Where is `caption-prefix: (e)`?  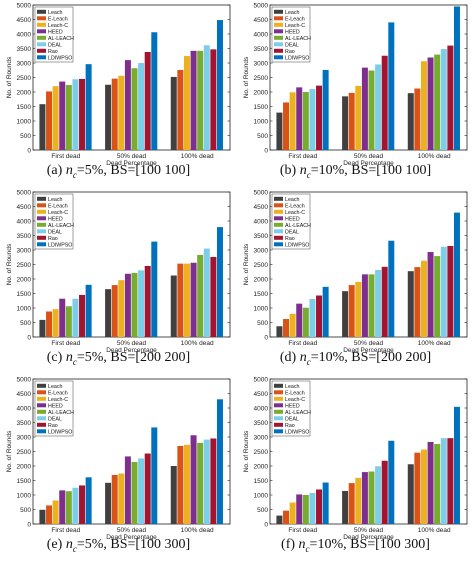
caption-prefix: (e) is located at coordinates (56, 544).